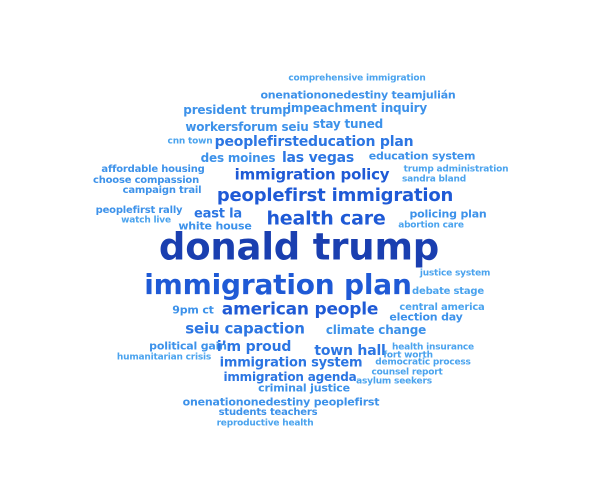 This screenshot has height=500, width=600. I want to click on word: des moines, so click(238, 158).